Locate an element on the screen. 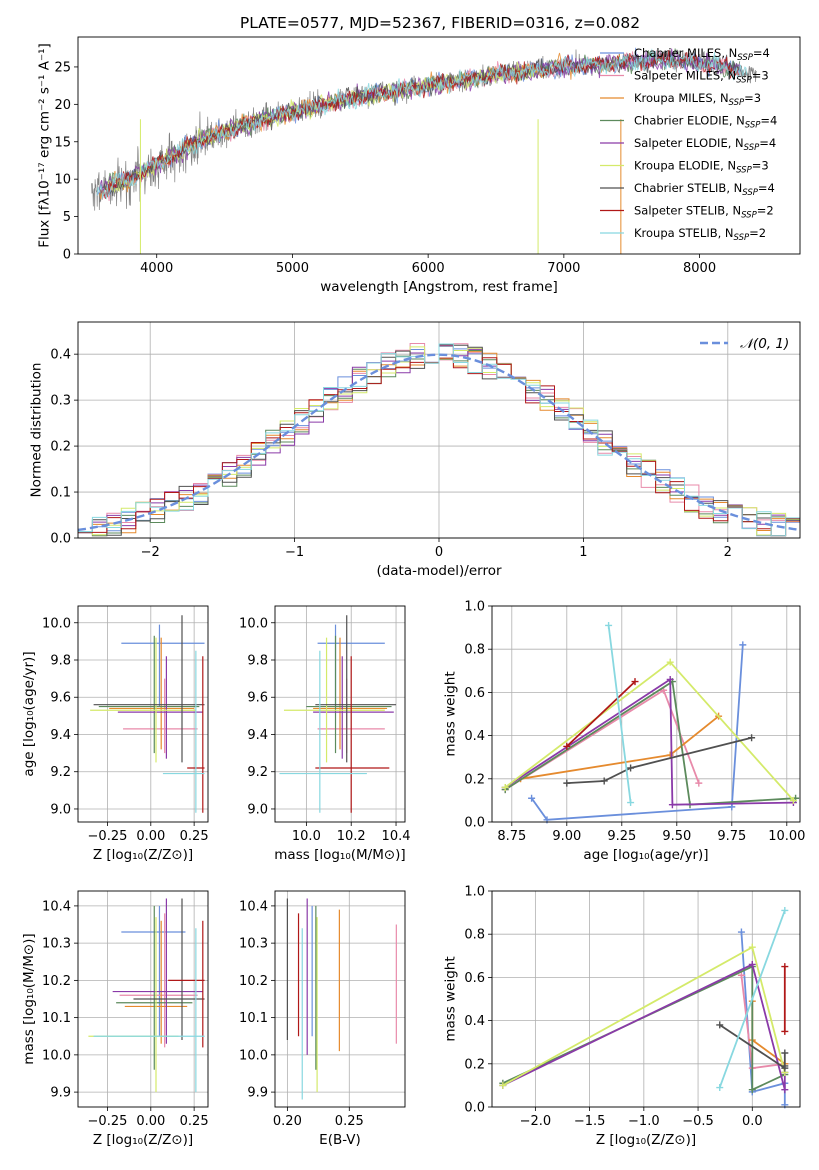 This screenshot has height=1170, width=819. x-tick-label: −2.0 is located at coordinates (536, 1121).